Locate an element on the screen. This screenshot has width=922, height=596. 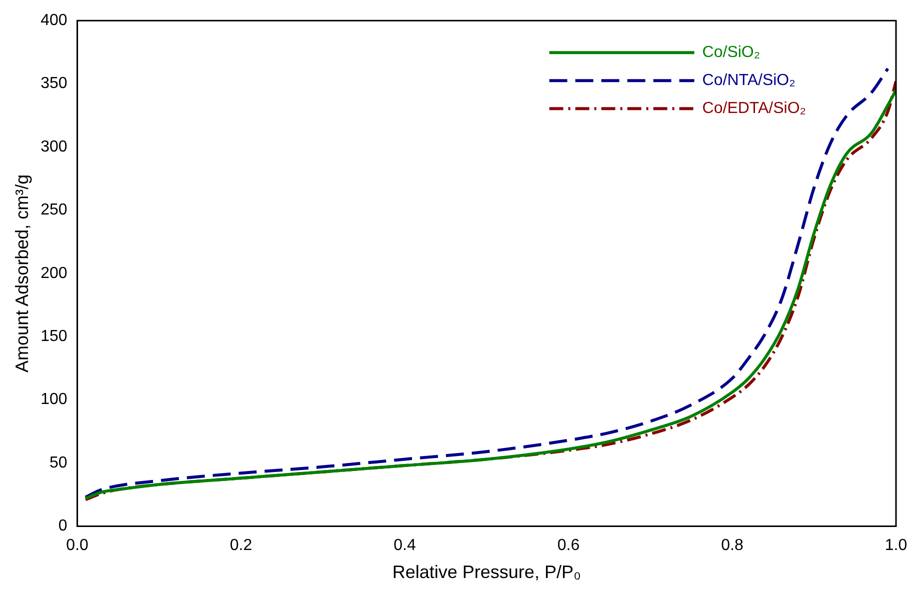
x-tick-label: 0.4 is located at coordinates (405, 545).